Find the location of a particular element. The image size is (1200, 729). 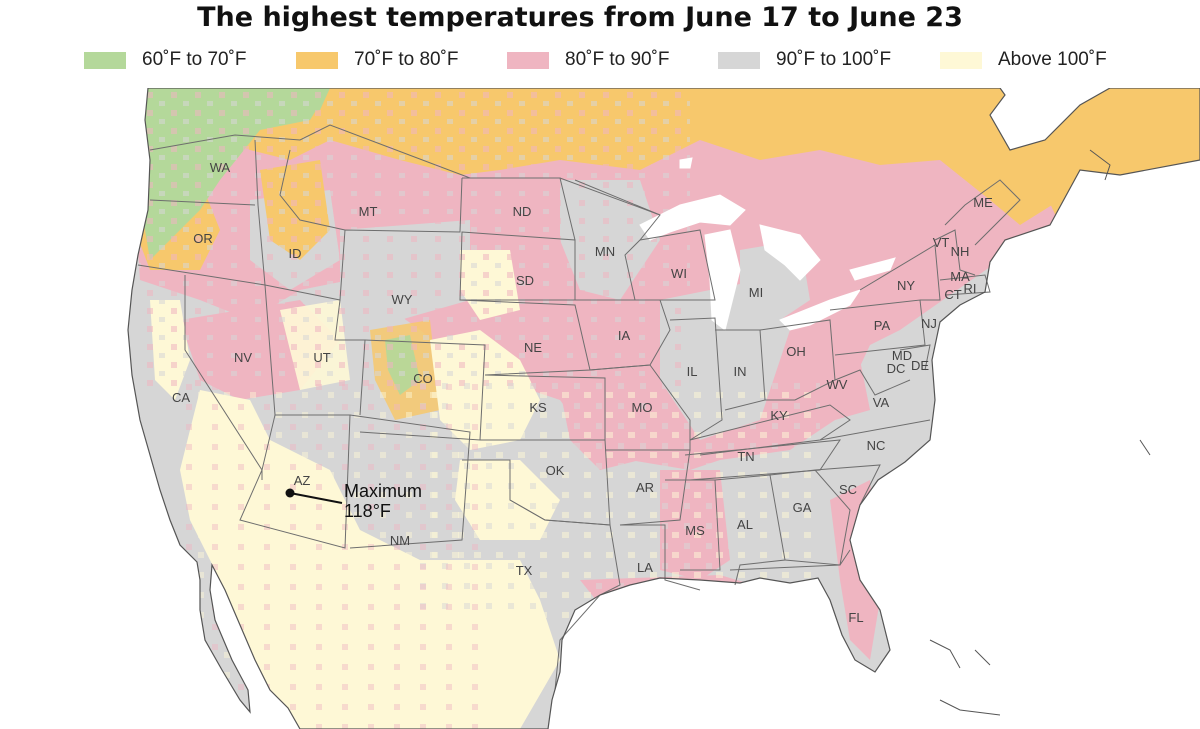

state-label-wa: WA is located at coordinates (220, 167).